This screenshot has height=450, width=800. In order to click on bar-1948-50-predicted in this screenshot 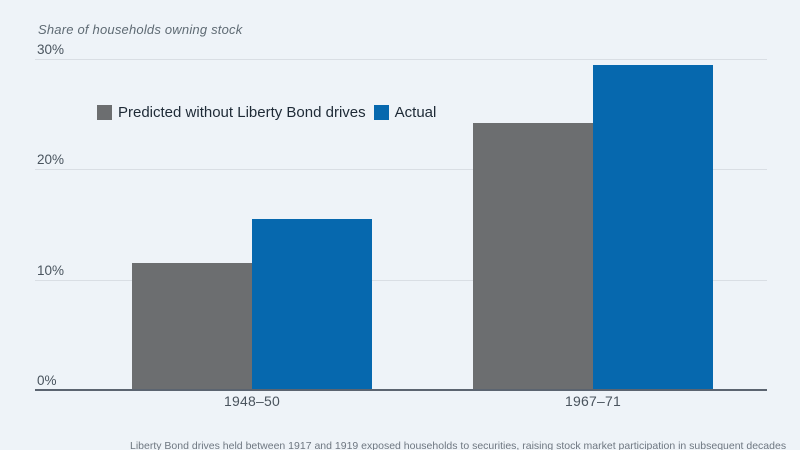, I will do `click(192, 326)`.